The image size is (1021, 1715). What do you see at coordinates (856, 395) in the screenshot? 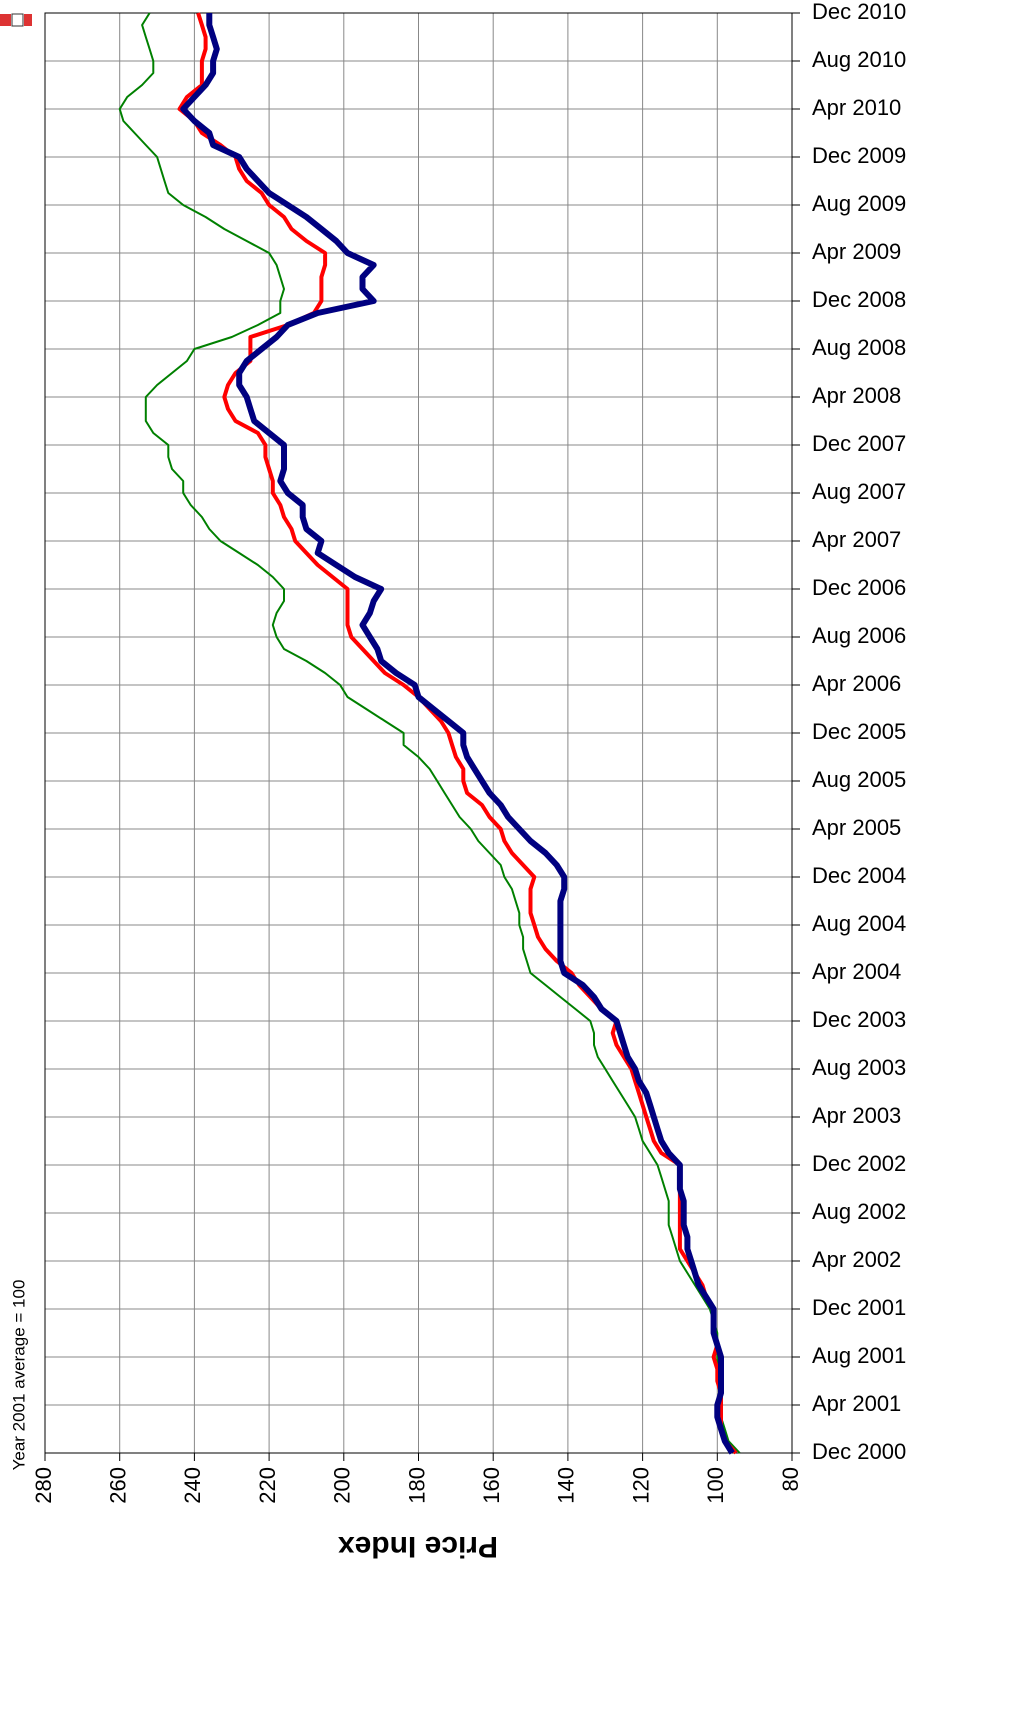
I see `y-tick-label: Apr 2008` at bounding box center [856, 395].